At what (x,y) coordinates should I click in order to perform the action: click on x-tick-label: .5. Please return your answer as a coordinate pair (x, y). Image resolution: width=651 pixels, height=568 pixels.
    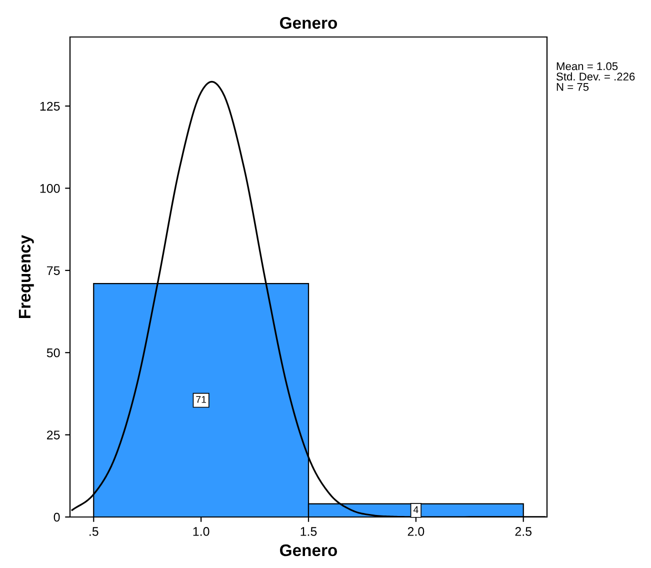
    Looking at the image, I should click on (94, 531).